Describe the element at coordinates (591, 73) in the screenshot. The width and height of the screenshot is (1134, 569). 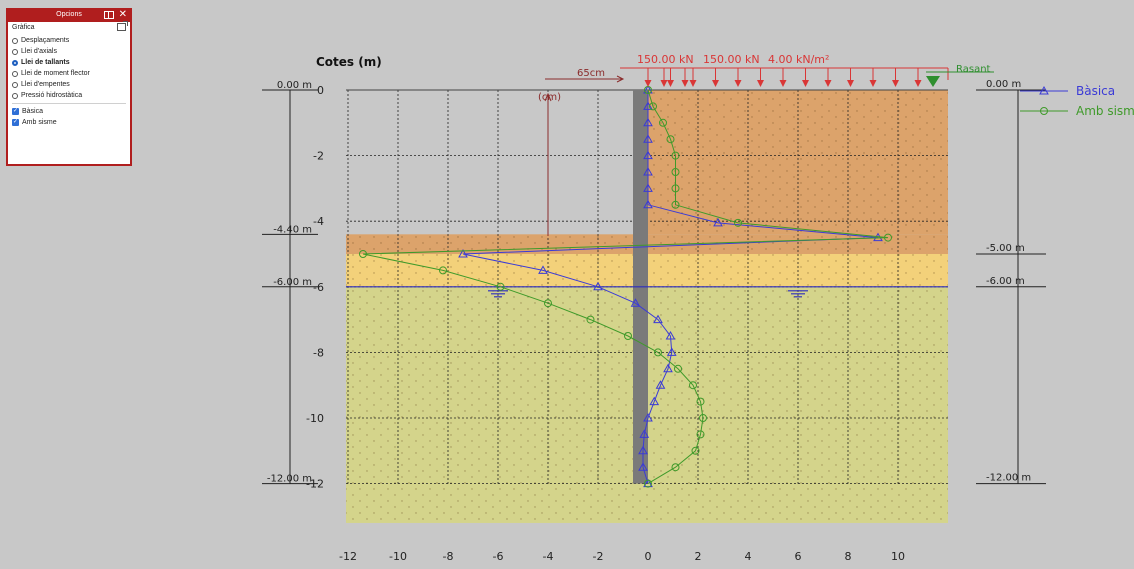
I see `wall-thickness-label: 65cm` at that location.